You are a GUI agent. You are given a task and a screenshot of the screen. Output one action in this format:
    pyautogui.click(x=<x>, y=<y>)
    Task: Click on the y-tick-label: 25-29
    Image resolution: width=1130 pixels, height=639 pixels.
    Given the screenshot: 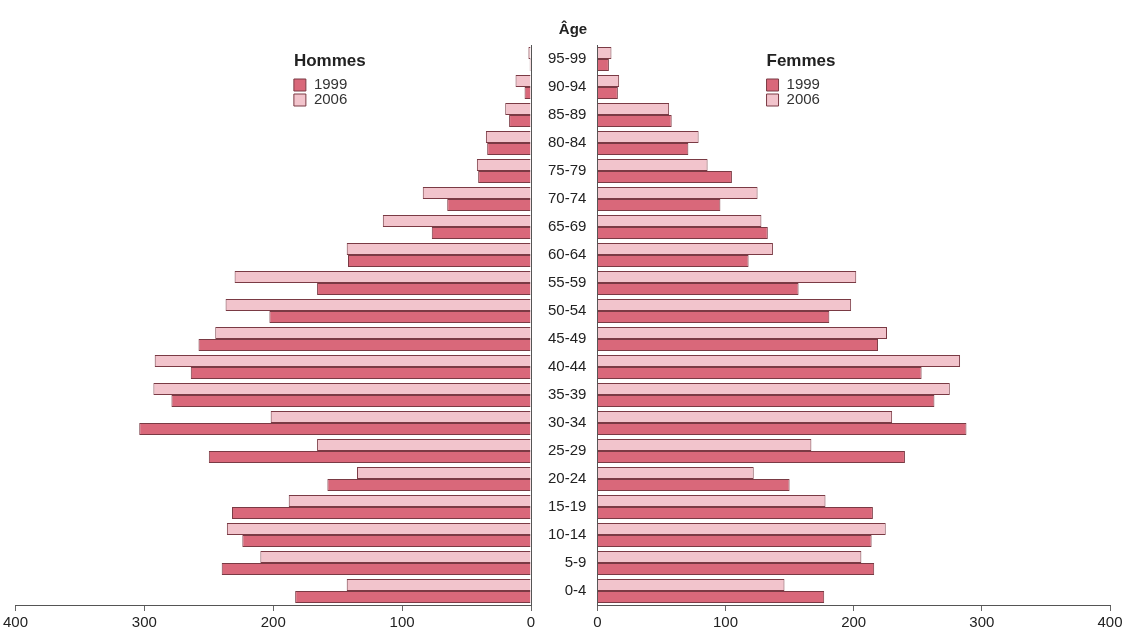 What is the action you would take?
    pyautogui.click(x=567, y=450)
    